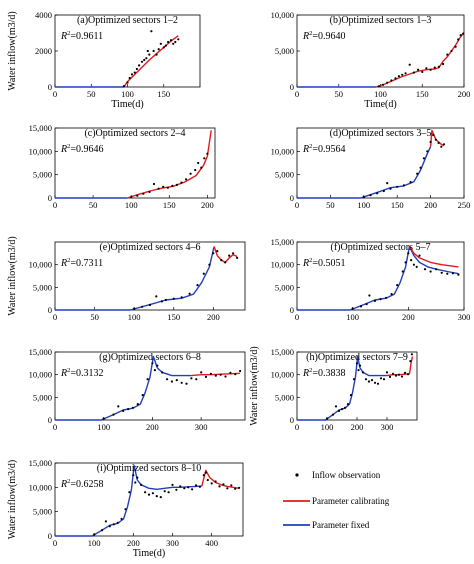 The width and height of the screenshot is (474, 564). What do you see at coordinates (42, 175) in the screenshot?
I see `y-tick-label: 5,000` at bounding box center [42, 175].